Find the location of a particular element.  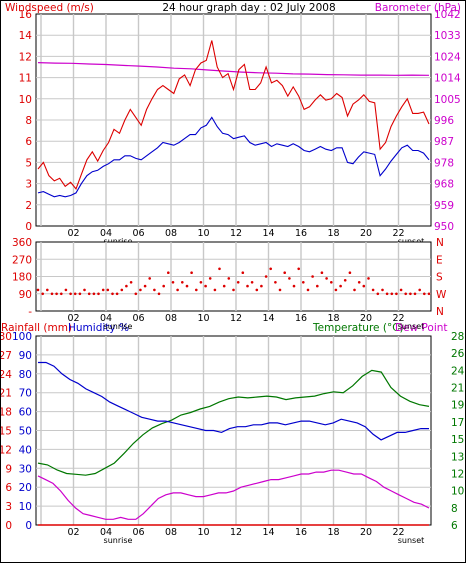

temperature-tick-label: 26 is located at coordinates (458, 354).